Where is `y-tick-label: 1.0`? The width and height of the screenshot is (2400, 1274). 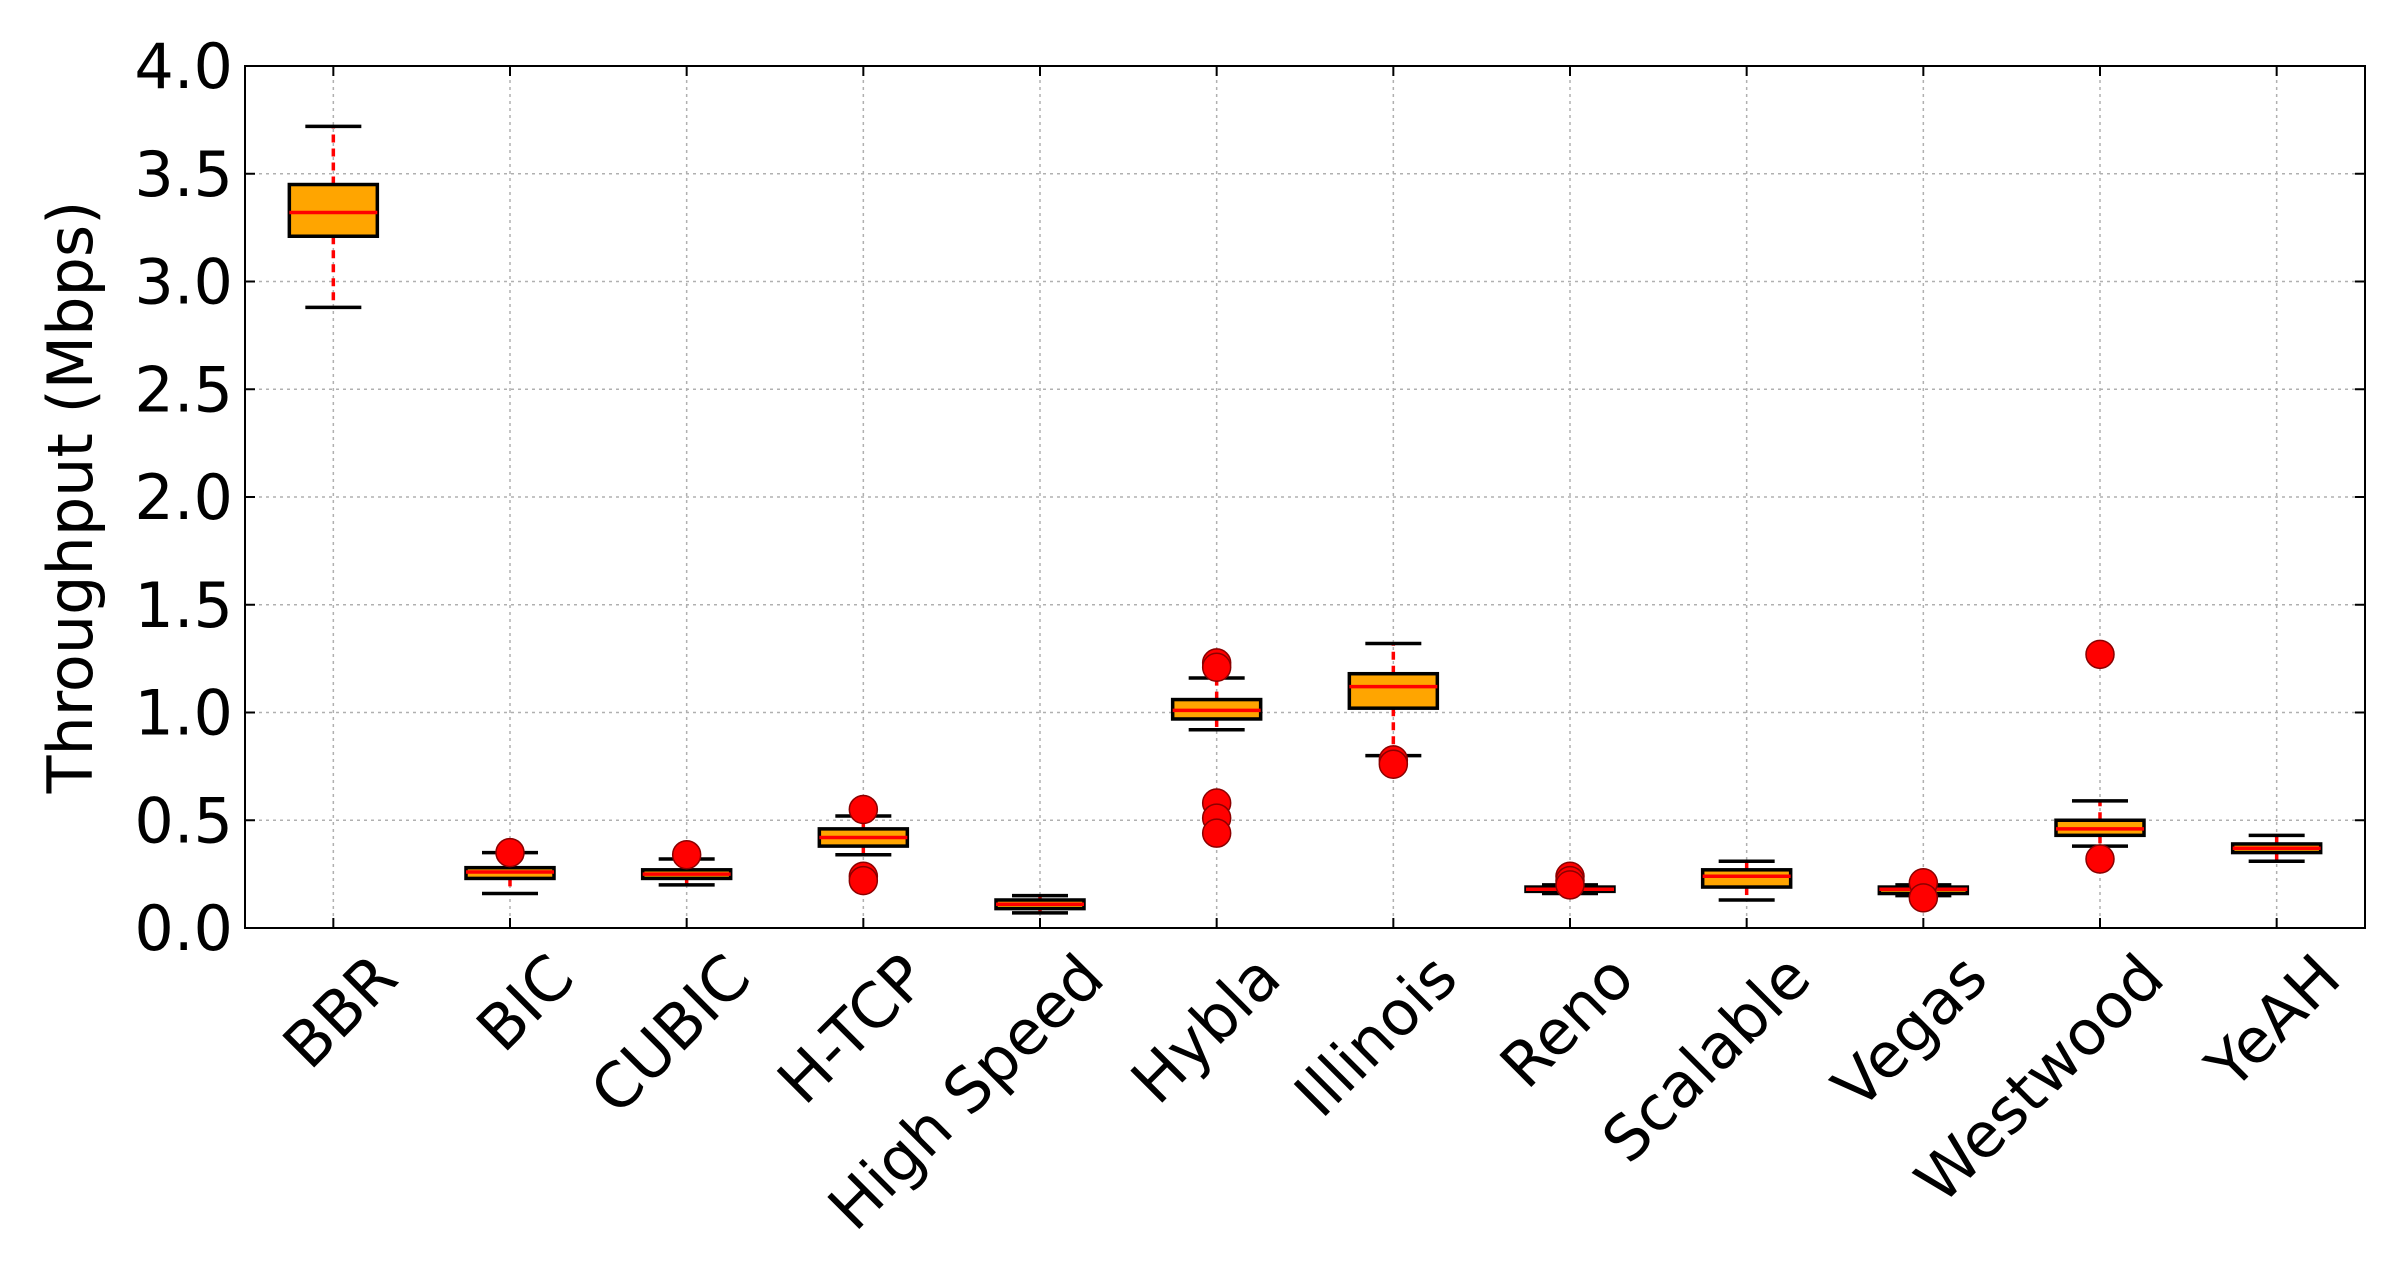
y-tick-label: 1.0 is located at coordinates (183, 713).